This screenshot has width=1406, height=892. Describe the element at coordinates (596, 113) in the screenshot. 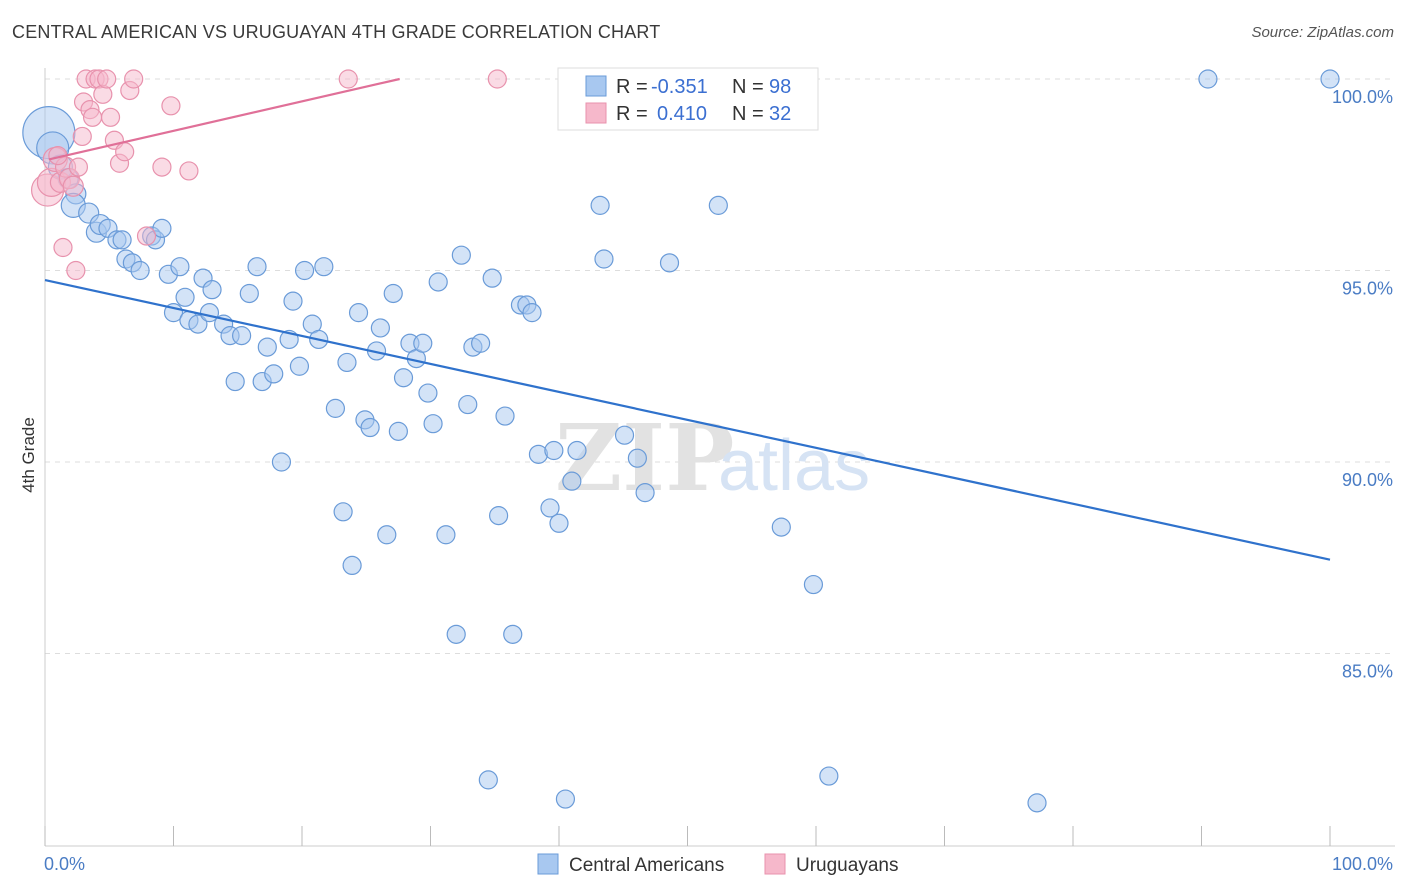

I see `legend-swatch-pink` at that location.